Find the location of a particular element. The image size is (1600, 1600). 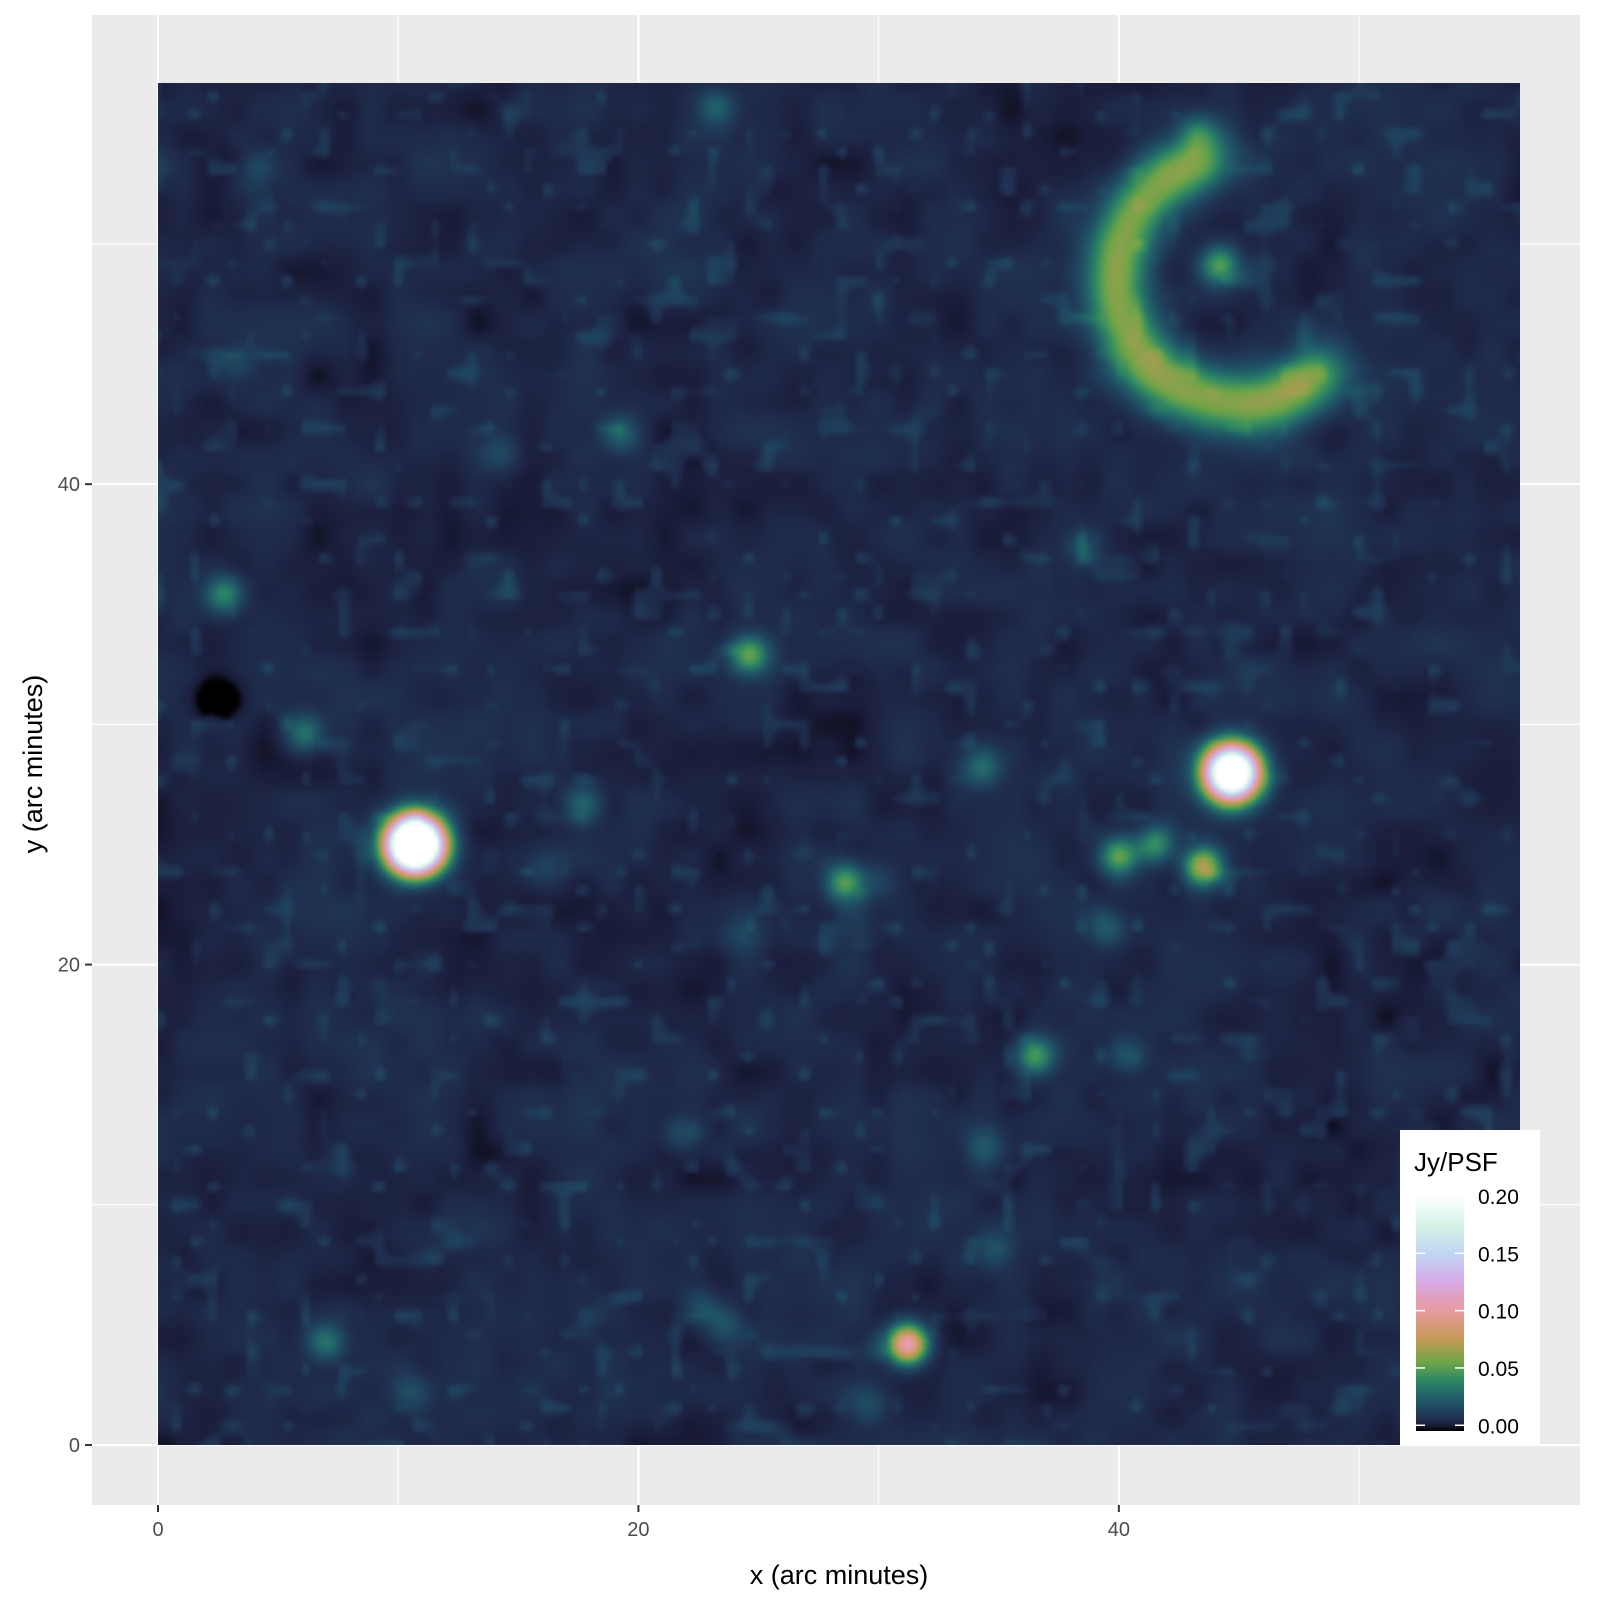

y-axis: 0 20 40 is located at coordinates (75, 965).